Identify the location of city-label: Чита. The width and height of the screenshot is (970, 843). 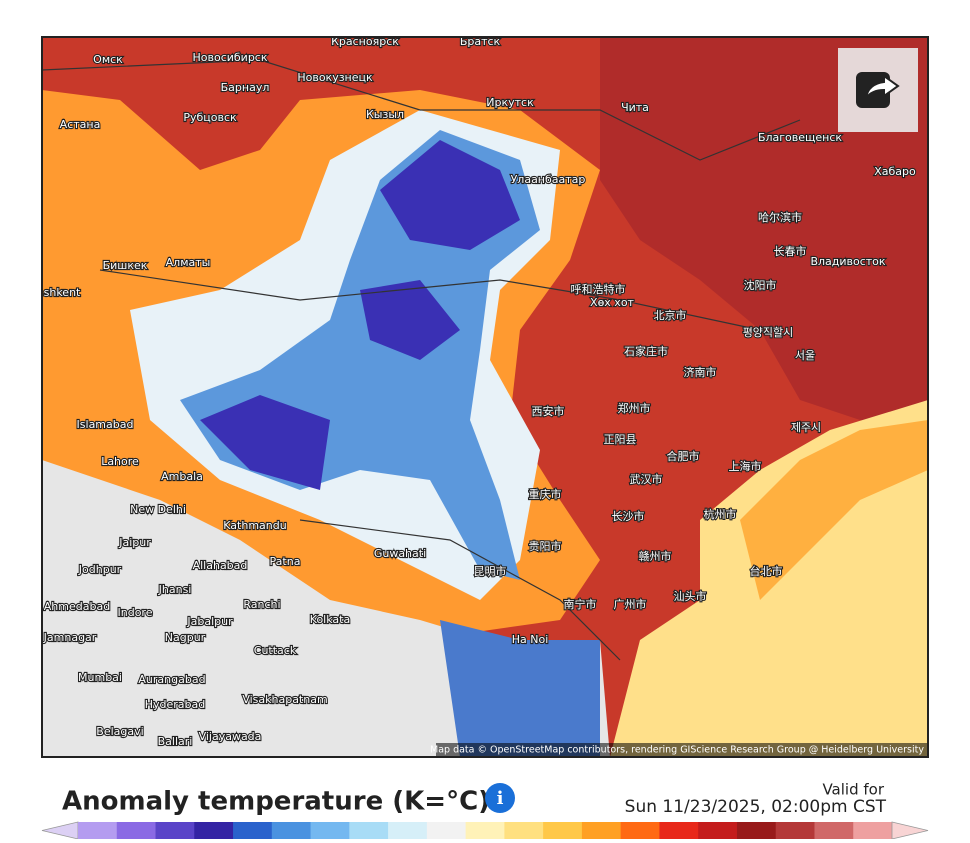
(635, 107).